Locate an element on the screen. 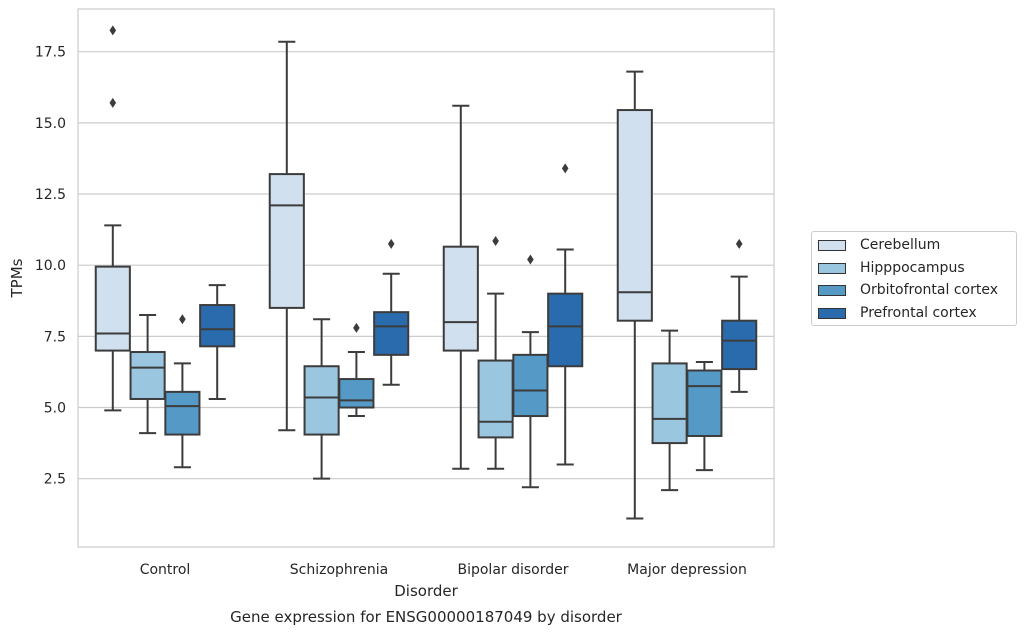  x-tick-label: Control is located at coordinates (165, 570).